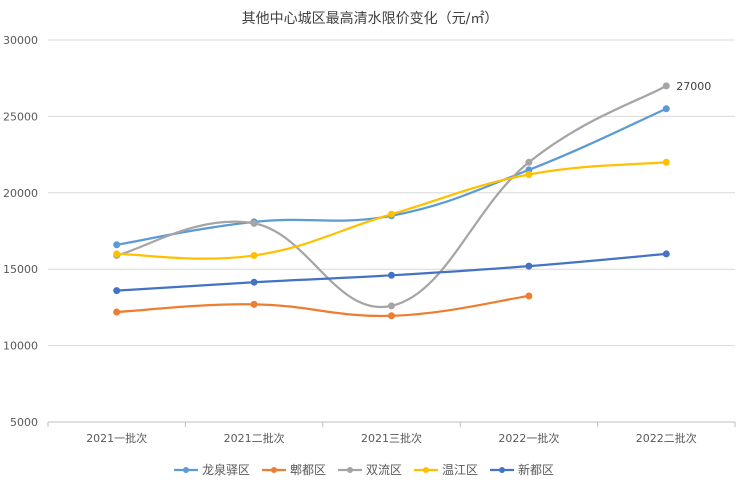  Describe the element at coordinates (24, 422) in the screenshot. I see `y-tick-label: 5000` at that location.